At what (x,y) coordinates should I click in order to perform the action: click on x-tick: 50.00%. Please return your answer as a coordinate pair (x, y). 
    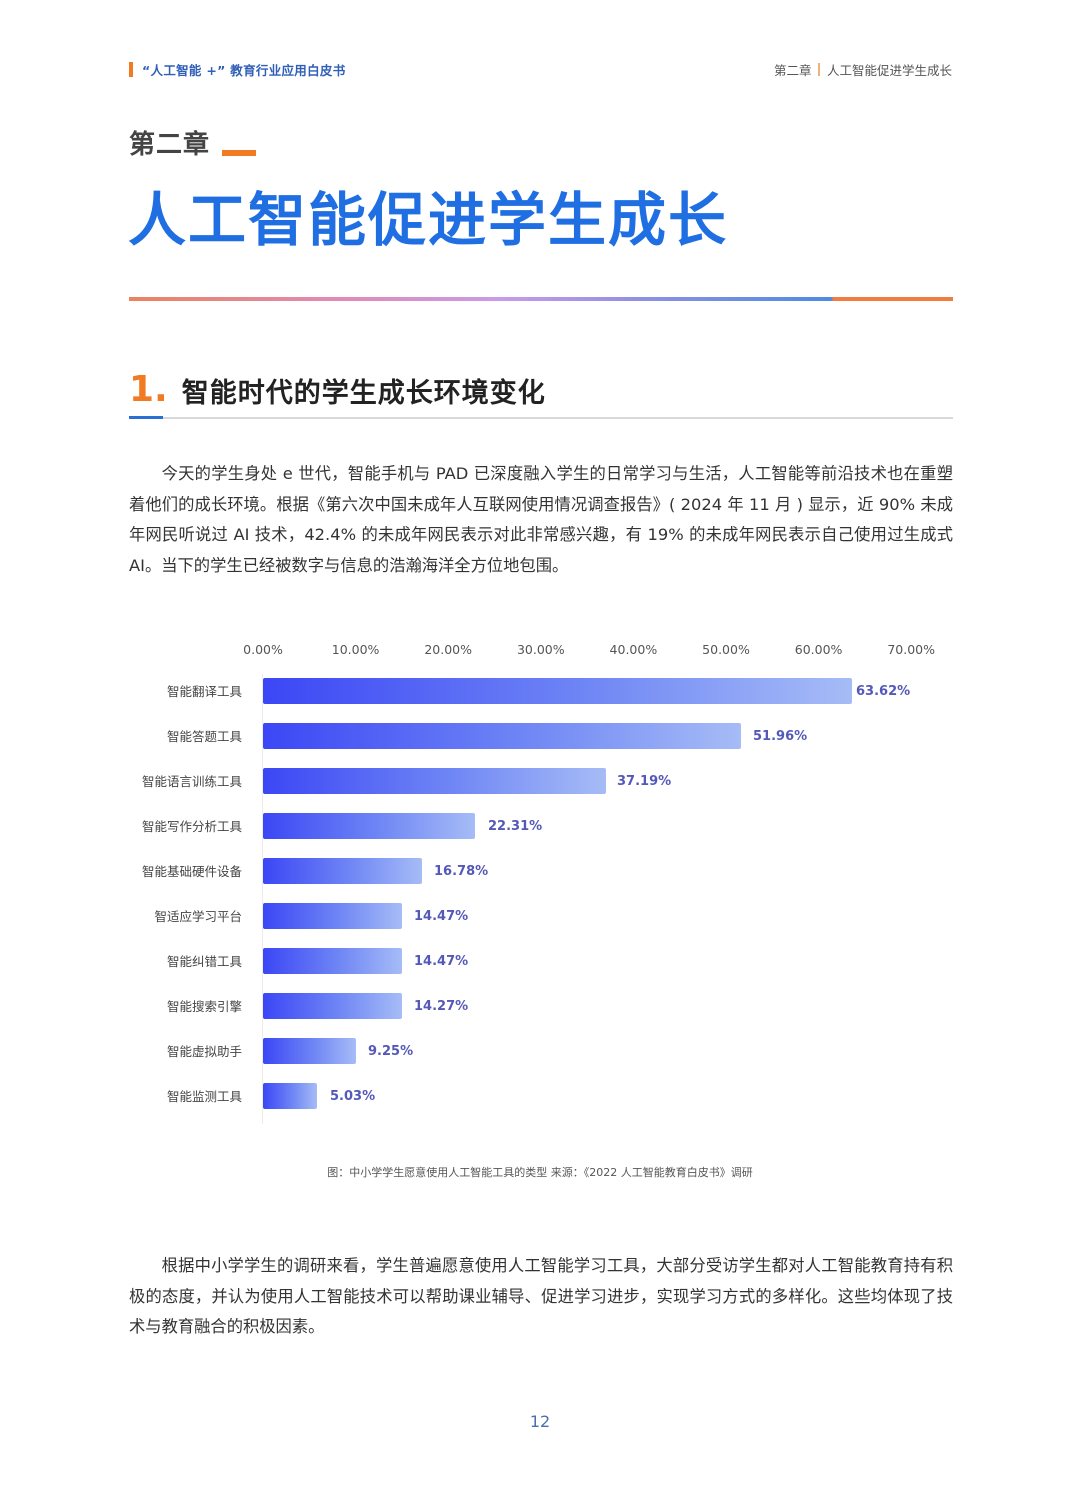
    Looking at the image, I should click on (726, 649).